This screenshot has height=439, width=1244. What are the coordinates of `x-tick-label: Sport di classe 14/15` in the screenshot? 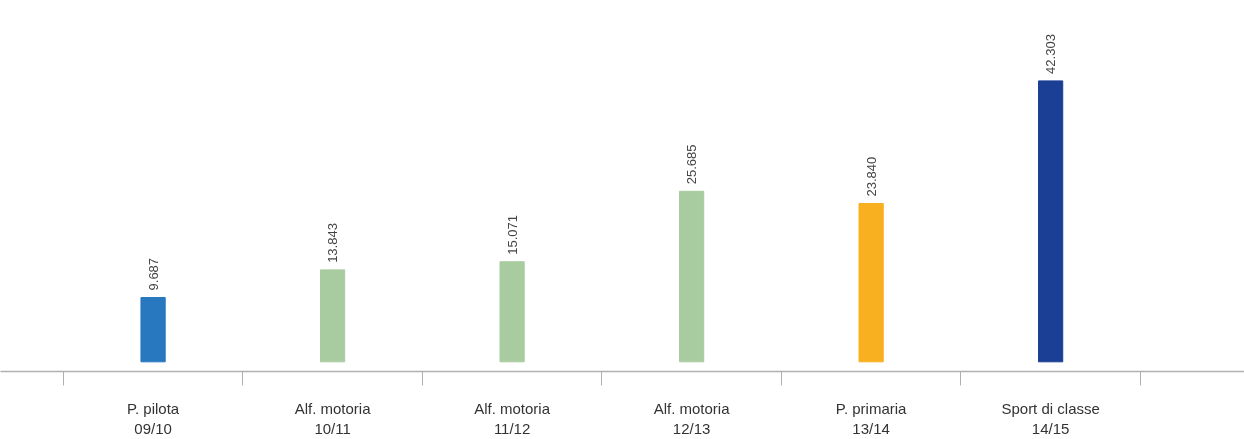 It's located at (1050, 418).